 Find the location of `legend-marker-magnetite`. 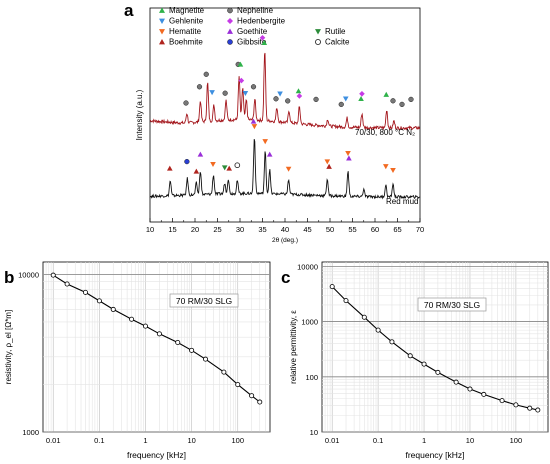

legend-marker-magnetite is located at coordinates (162, 10).